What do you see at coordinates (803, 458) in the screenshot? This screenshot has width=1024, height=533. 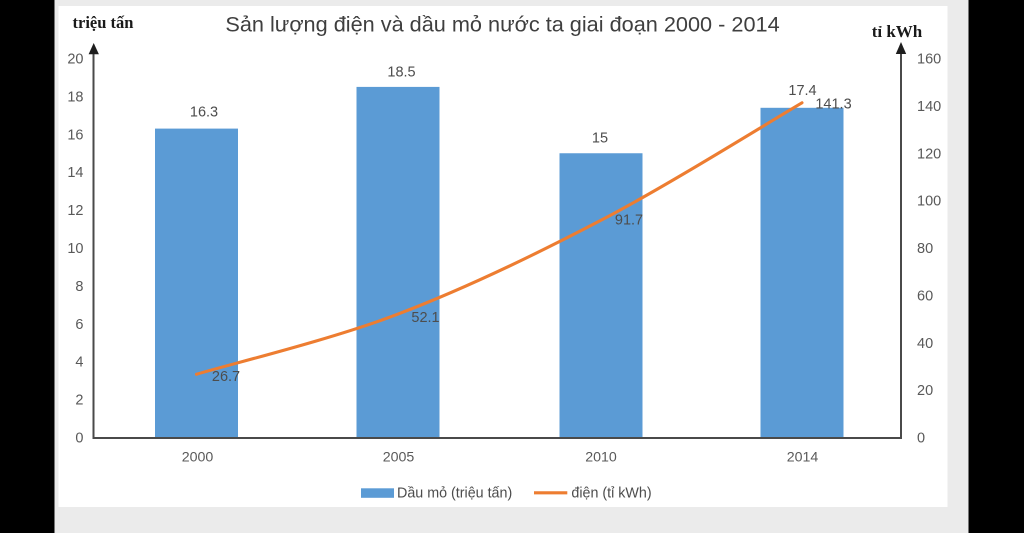 I see `svg-text: 2014` at bounding box center [803, 458].